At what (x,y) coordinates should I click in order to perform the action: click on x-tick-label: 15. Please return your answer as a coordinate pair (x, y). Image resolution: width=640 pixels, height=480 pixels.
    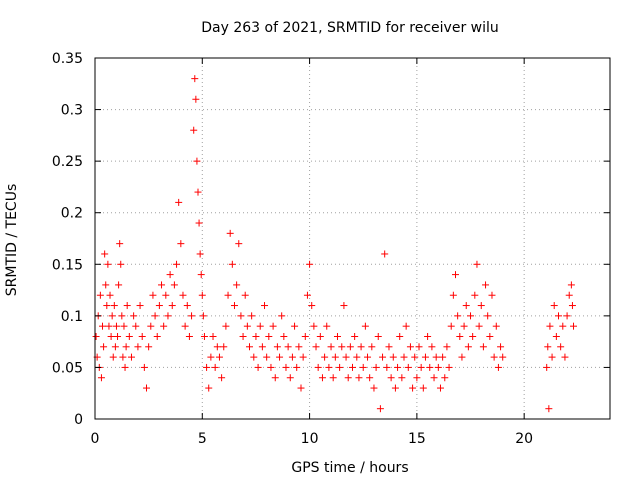
    Looking at the image, I should click on (417, 439).